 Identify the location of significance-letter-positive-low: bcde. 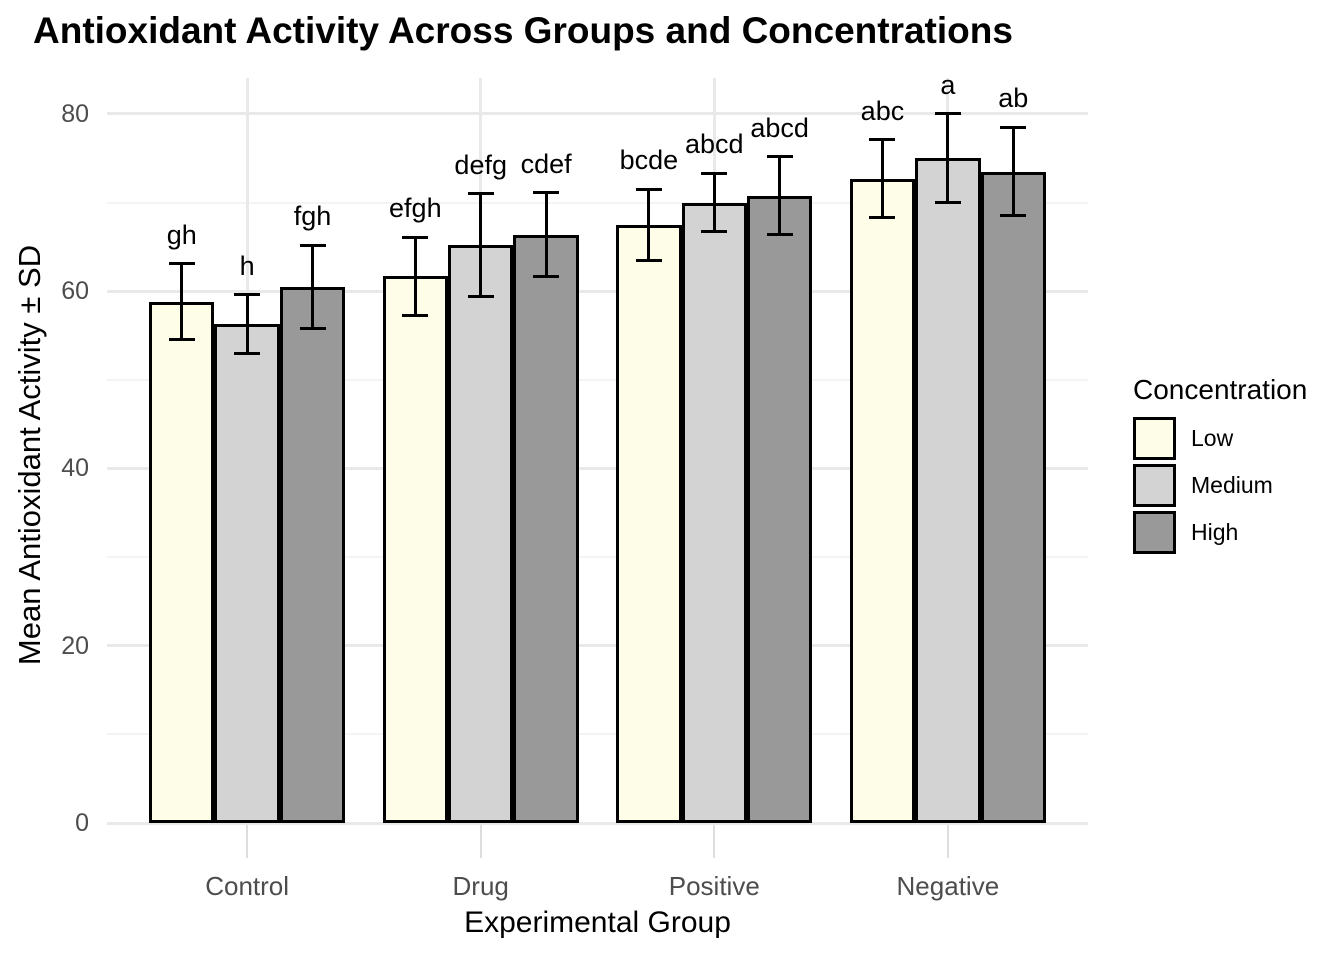
(649, 160).